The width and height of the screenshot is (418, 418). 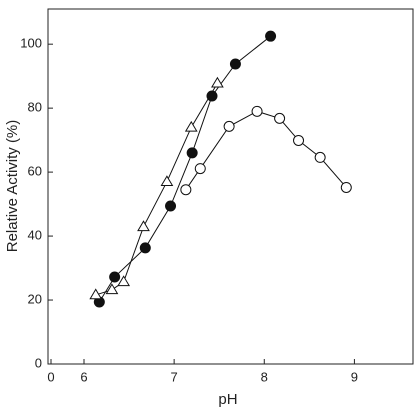 I want to click on x-tick-label: 6, so click(x=83, y=376).